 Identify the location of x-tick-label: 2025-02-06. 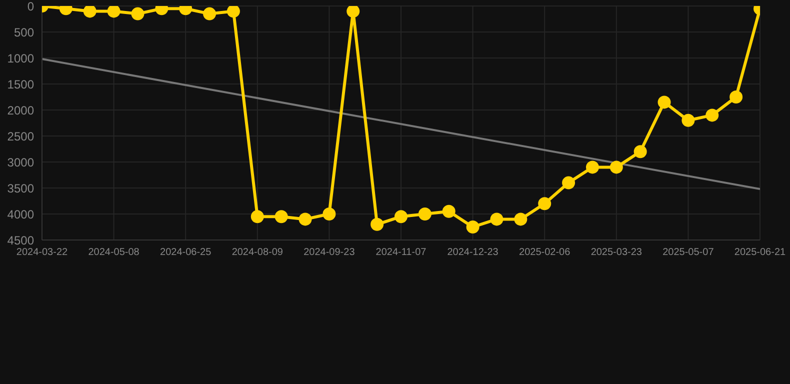
(545, 252).